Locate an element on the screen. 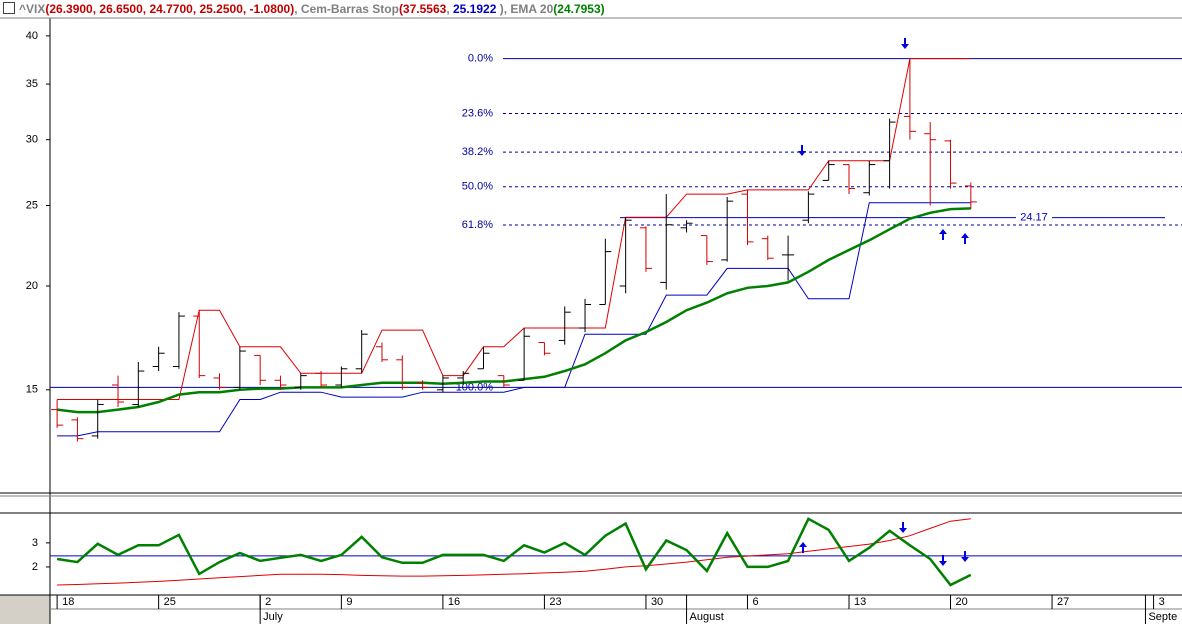 This screenshot has width=1182, height=624. fib-level-label: 61.8% is located at coordinates (477, 225).